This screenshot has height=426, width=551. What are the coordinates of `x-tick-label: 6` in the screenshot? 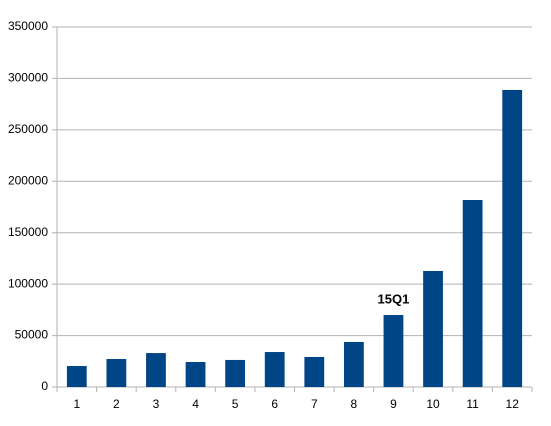 It's located at (274, 404).